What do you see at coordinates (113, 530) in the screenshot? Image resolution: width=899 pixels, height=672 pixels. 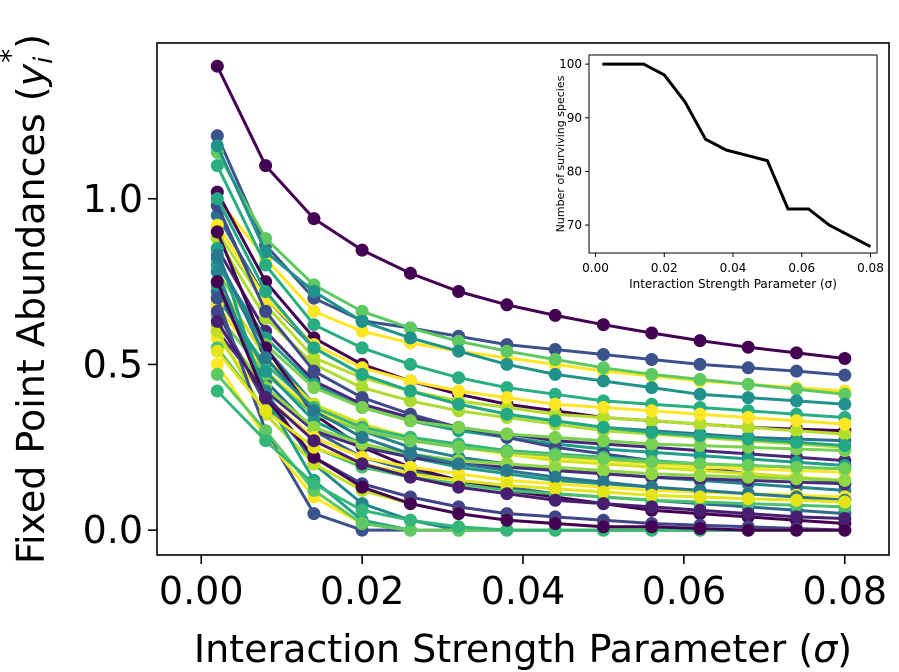 I see `main-y-tick-label: 0.0` at bounding box center [113, 530].